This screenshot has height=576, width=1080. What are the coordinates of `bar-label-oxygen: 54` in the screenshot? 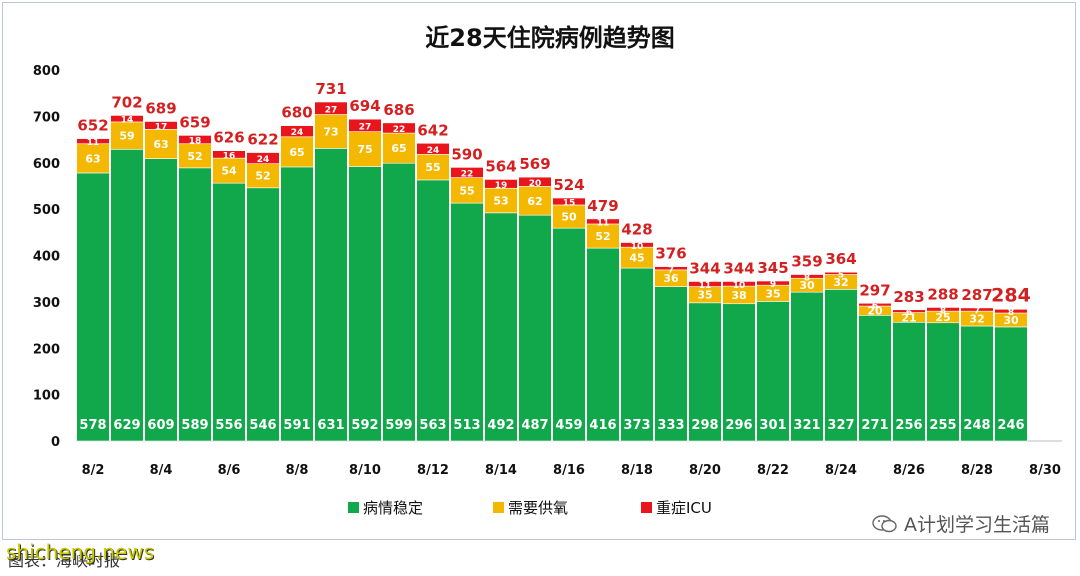 It's located at (229, 171).